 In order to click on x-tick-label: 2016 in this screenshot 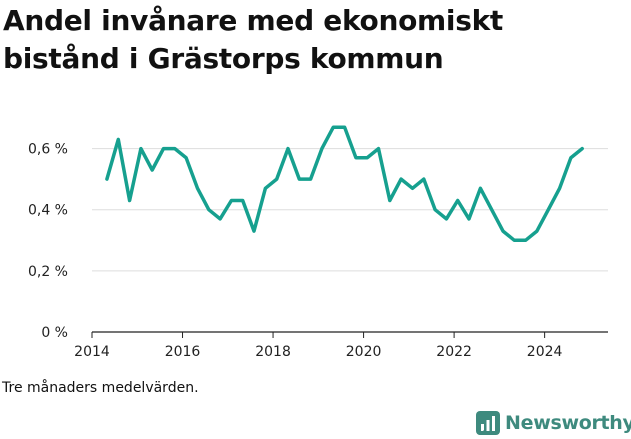, I will do `click(183, 352)`.